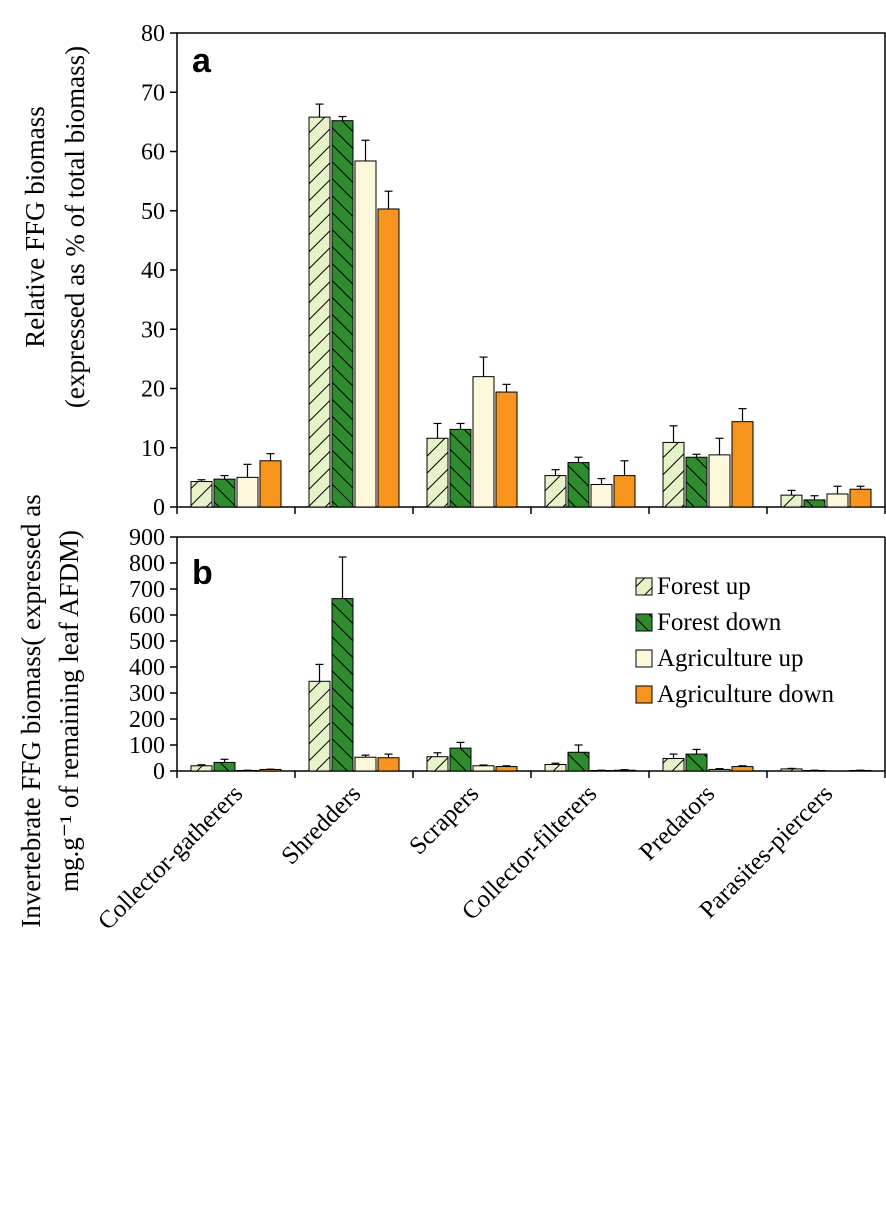 The width and height of the screenshot is (886, 1216). I want to click on category-label: Shredders, so click(321, 825).